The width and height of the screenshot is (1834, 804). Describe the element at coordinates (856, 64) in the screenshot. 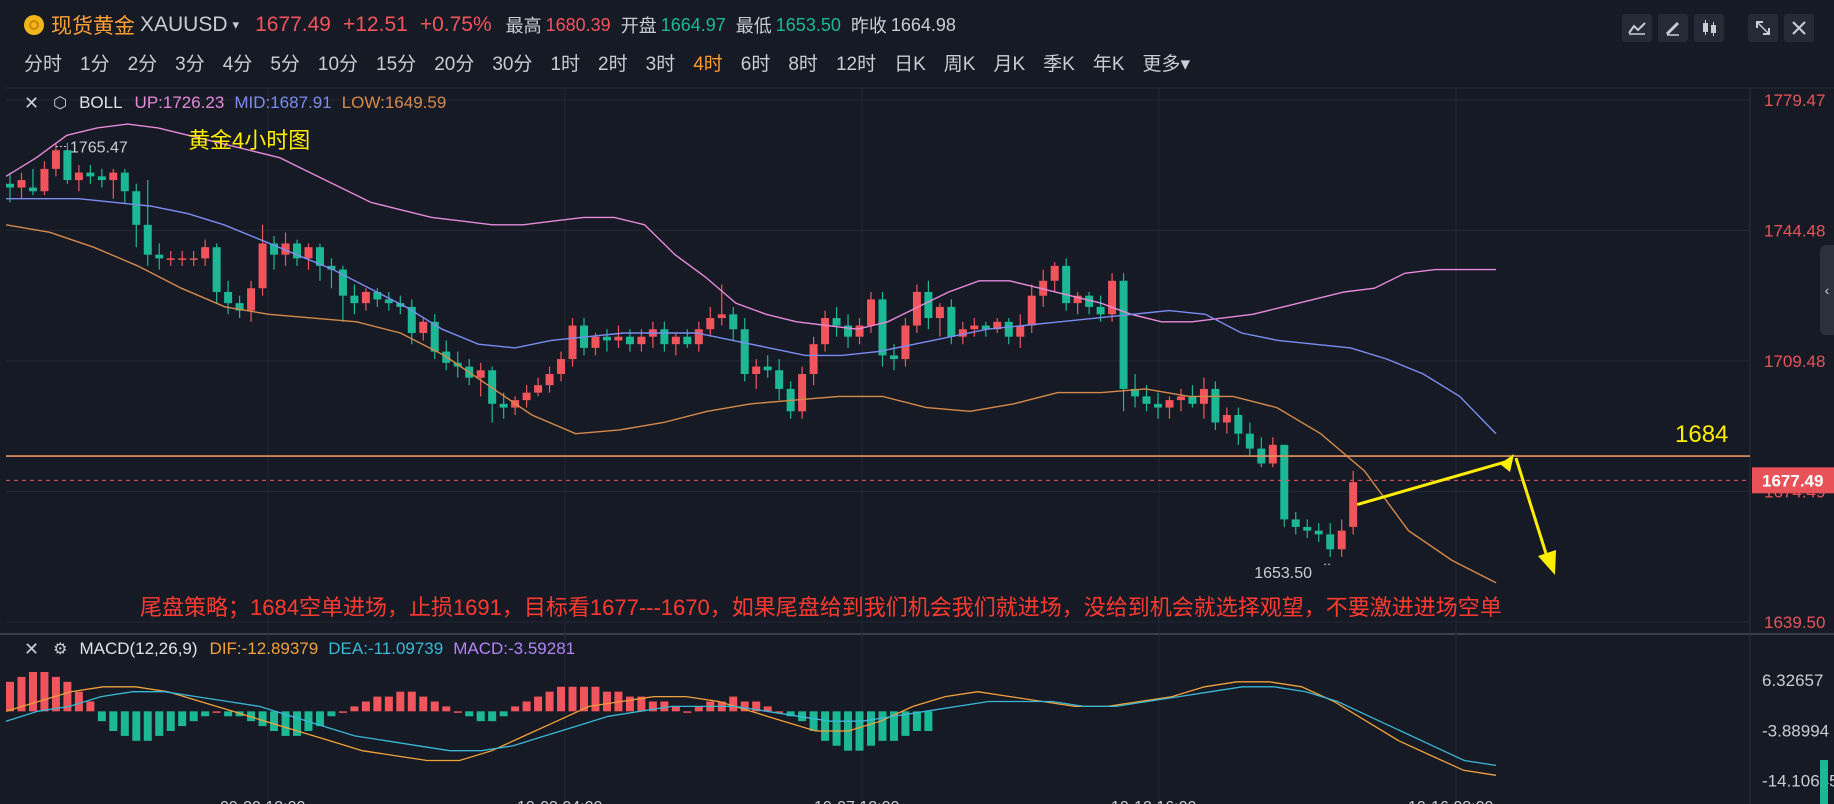

I see `period-tab: 12时` at that location.